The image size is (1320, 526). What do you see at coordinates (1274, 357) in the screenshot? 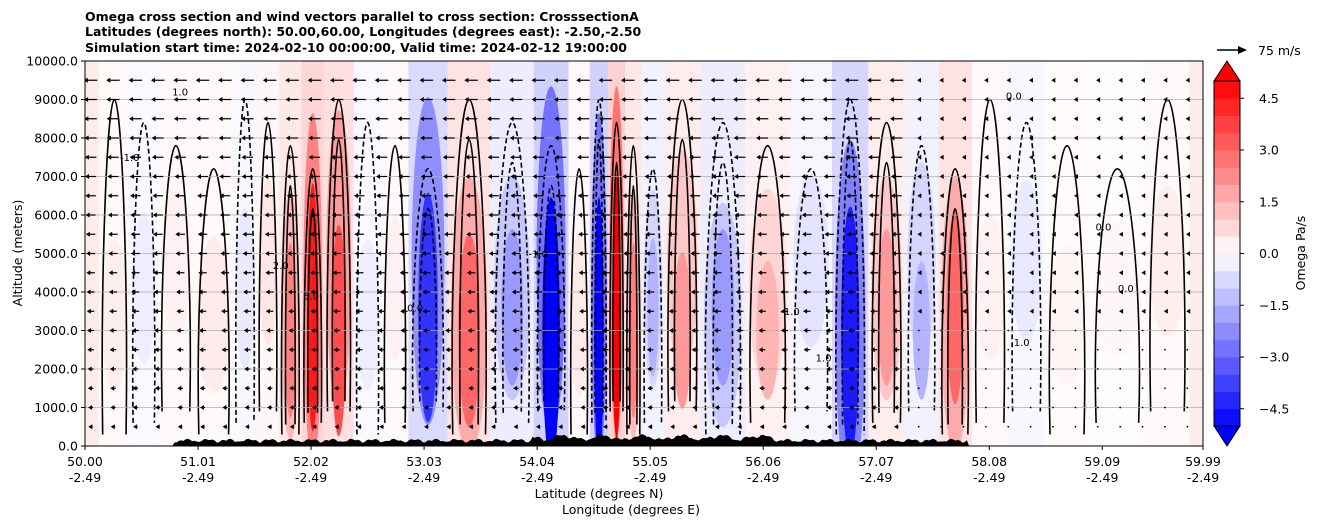
I see `colorbar-tick-label: −3.0` at bounding box center [1274, 357].